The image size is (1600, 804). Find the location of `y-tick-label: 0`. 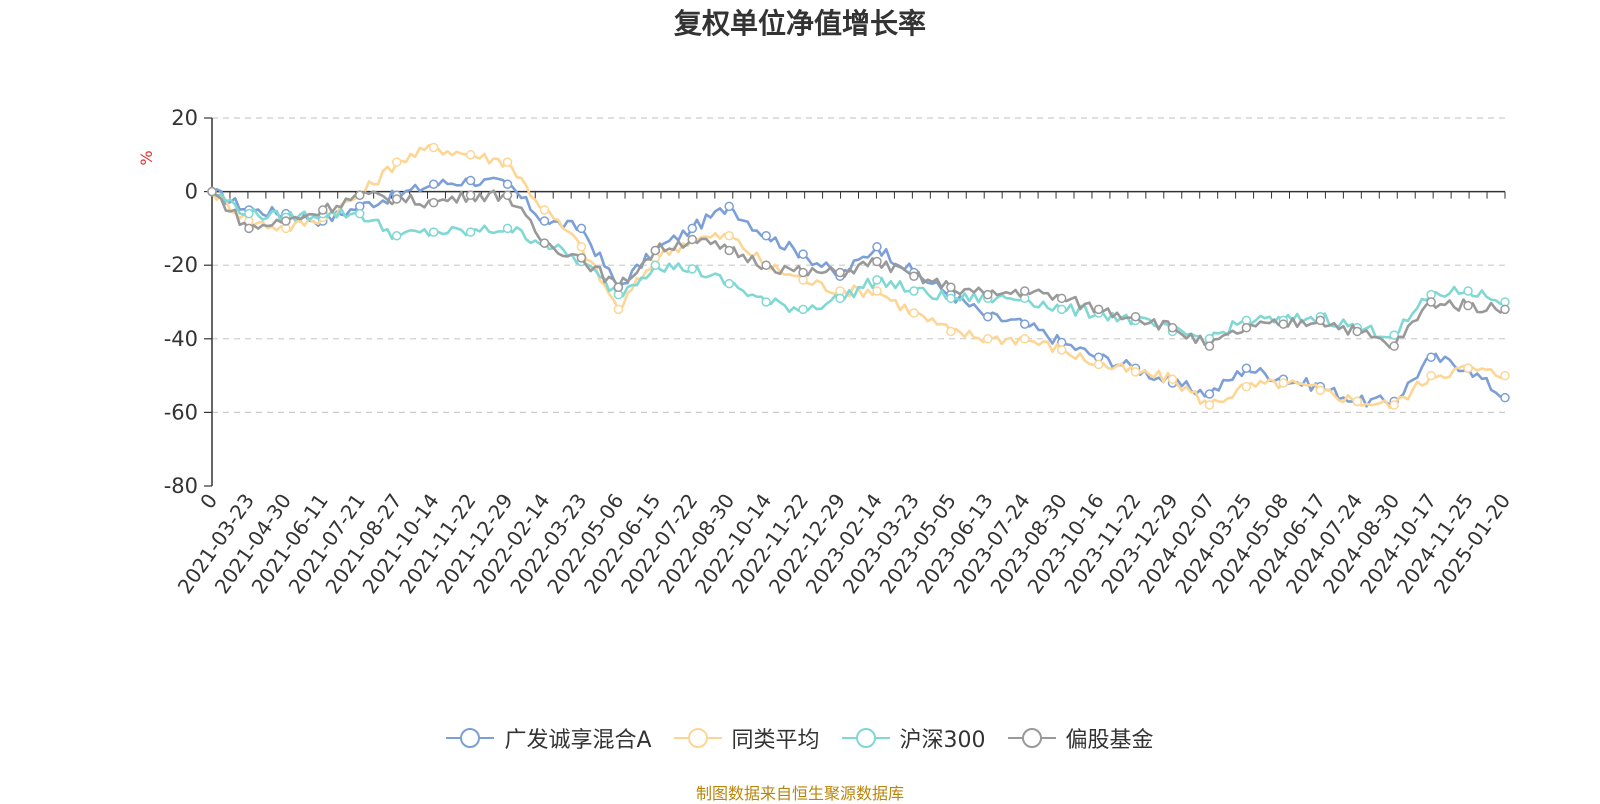

y-tick-label: 0 is located at coordinates (191, 192).